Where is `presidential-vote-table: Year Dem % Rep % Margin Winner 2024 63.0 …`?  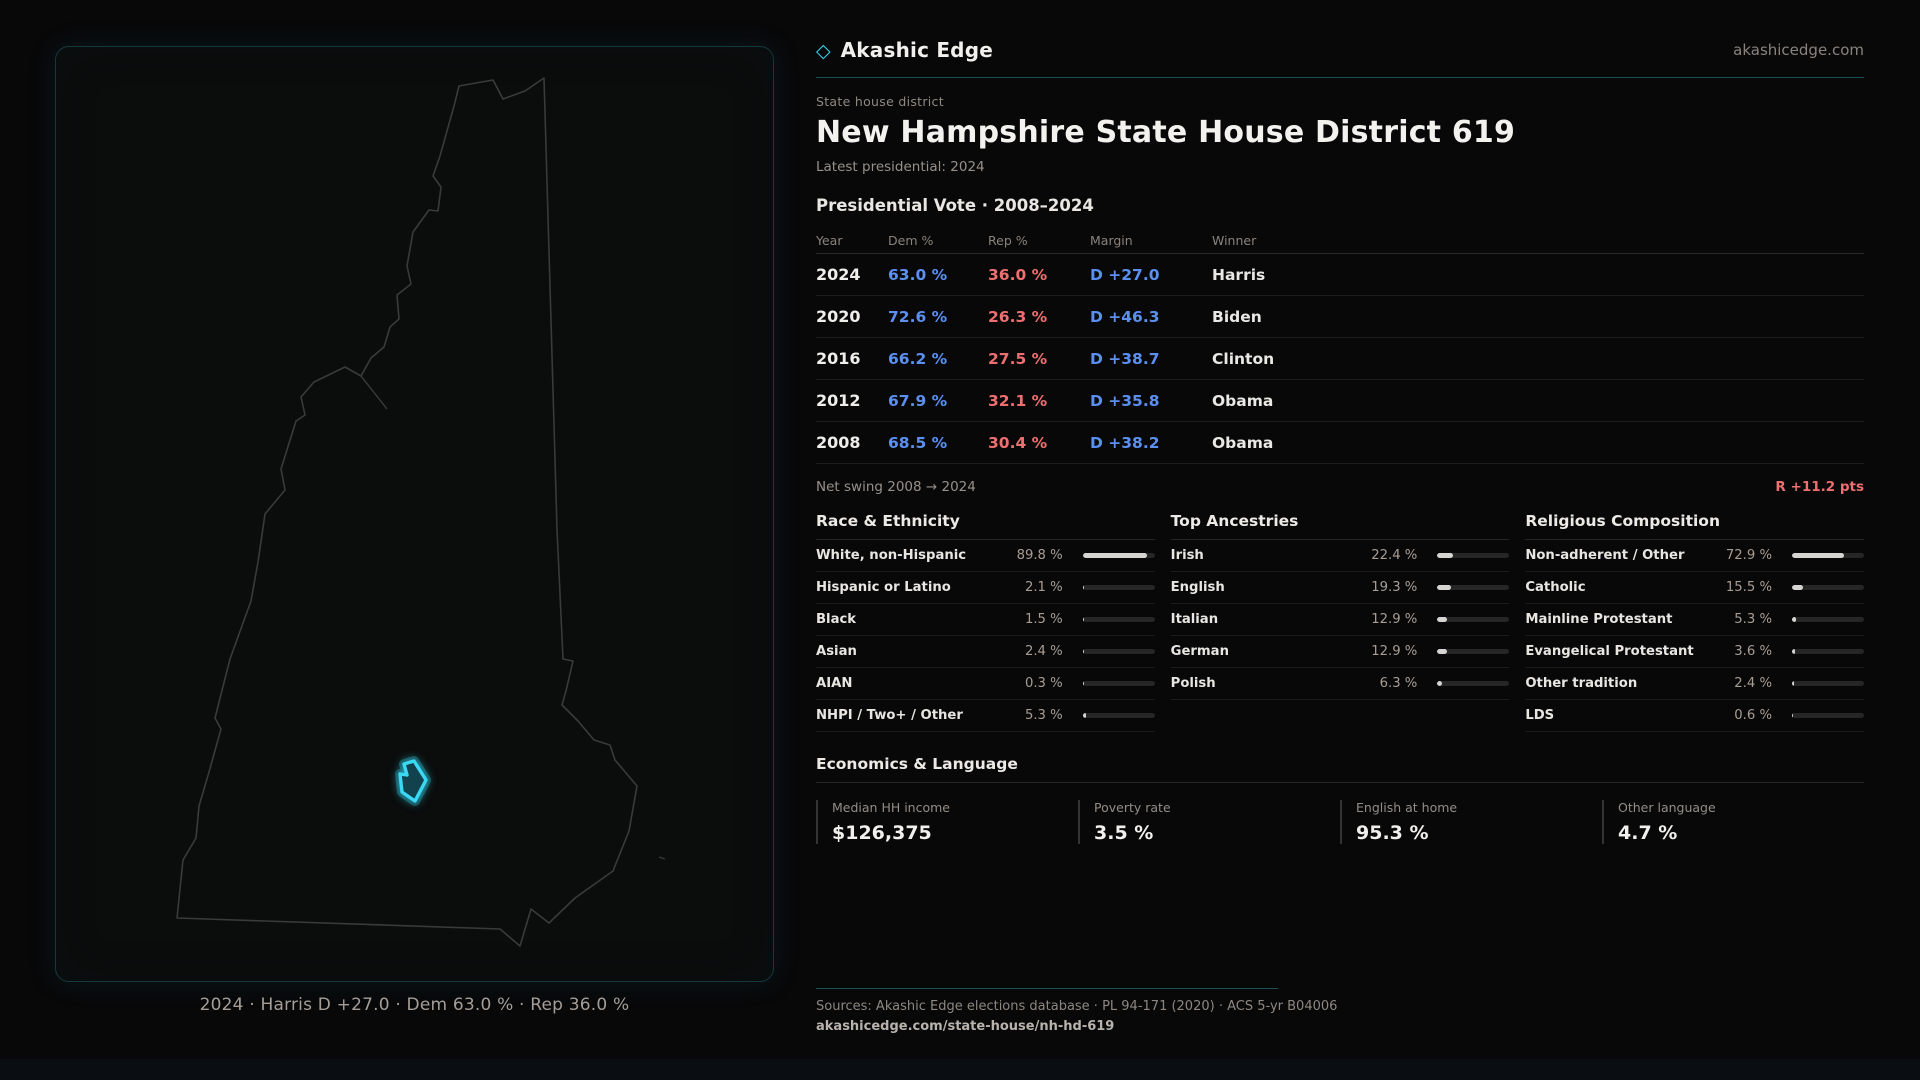
presidential-vote-table: Year Dem % Rep % Margin Winner 2024 63.0 … is located at coordinates (1340, 345).